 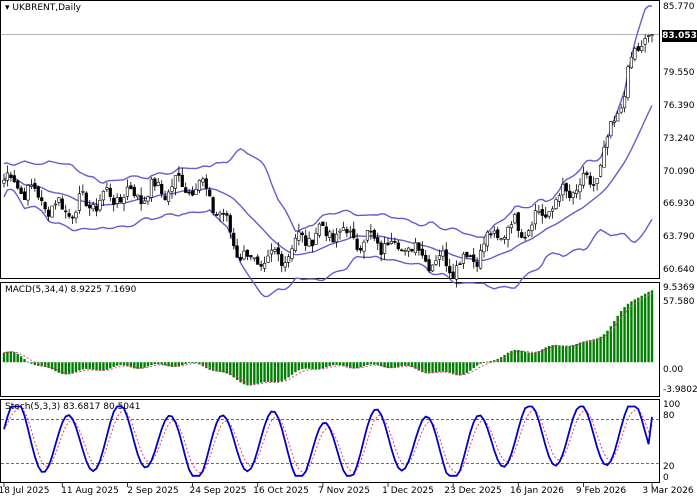 What do you see at coordinates (668, 491) in the screenshot?
I see `date-tick: 3 Mar 2026` at bounding box center [668, 491].